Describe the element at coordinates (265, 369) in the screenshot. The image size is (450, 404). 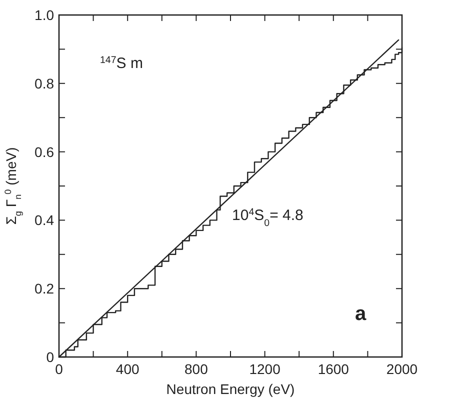
I see `x-tick-label: 1200` at that location.